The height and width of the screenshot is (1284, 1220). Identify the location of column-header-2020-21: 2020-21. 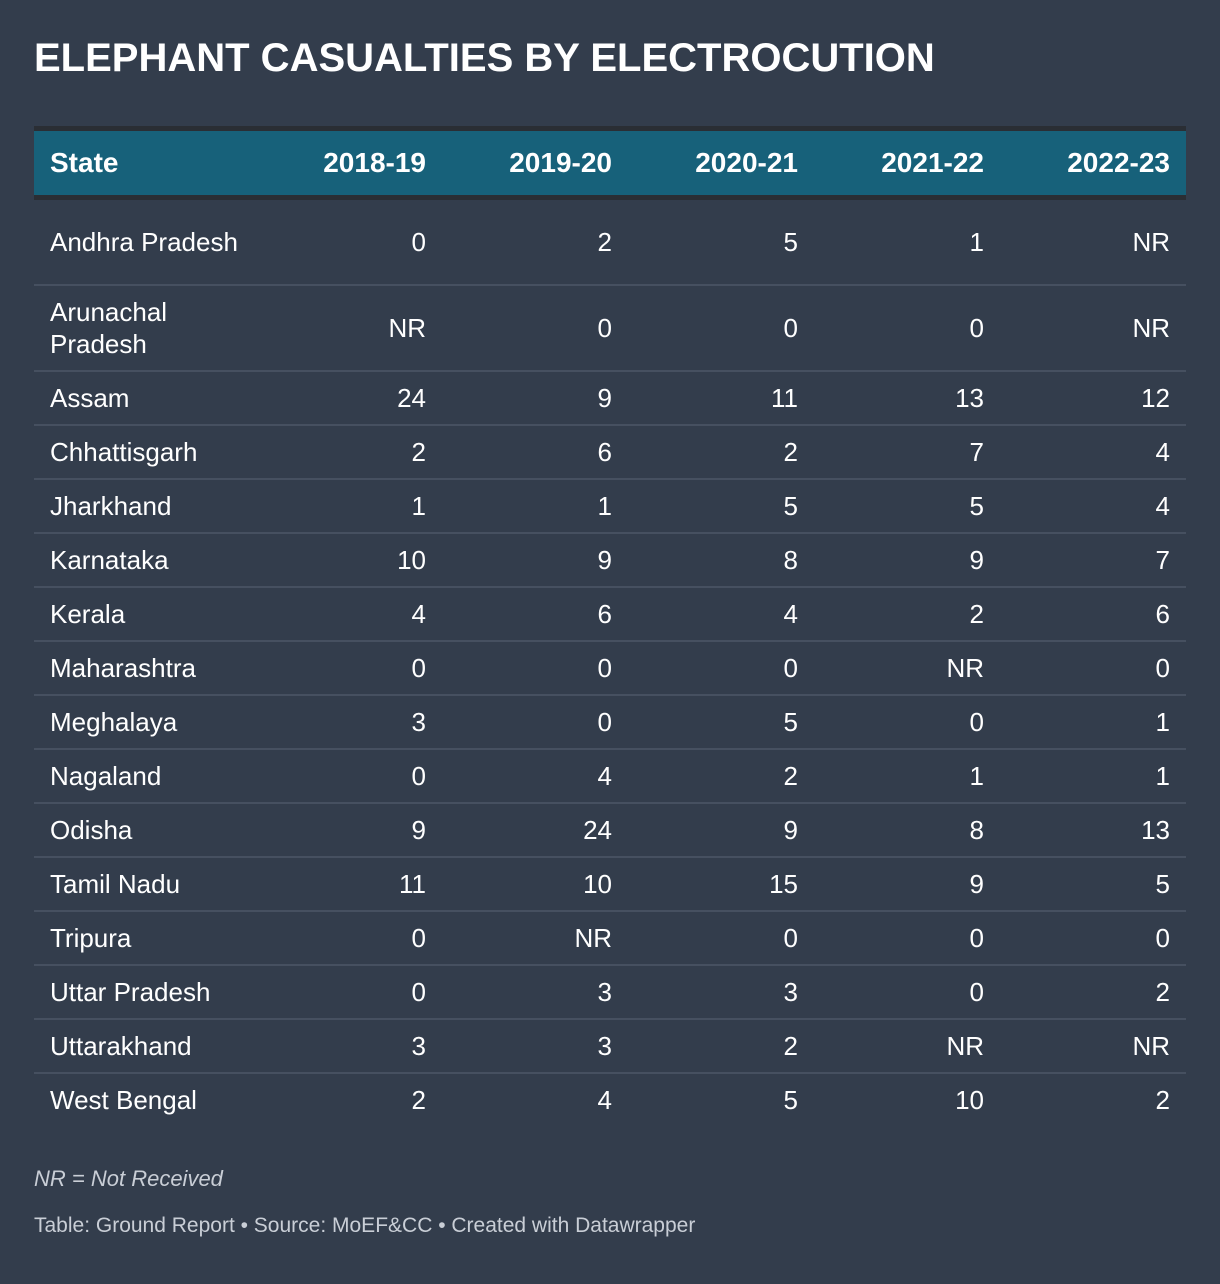
(721, 163).